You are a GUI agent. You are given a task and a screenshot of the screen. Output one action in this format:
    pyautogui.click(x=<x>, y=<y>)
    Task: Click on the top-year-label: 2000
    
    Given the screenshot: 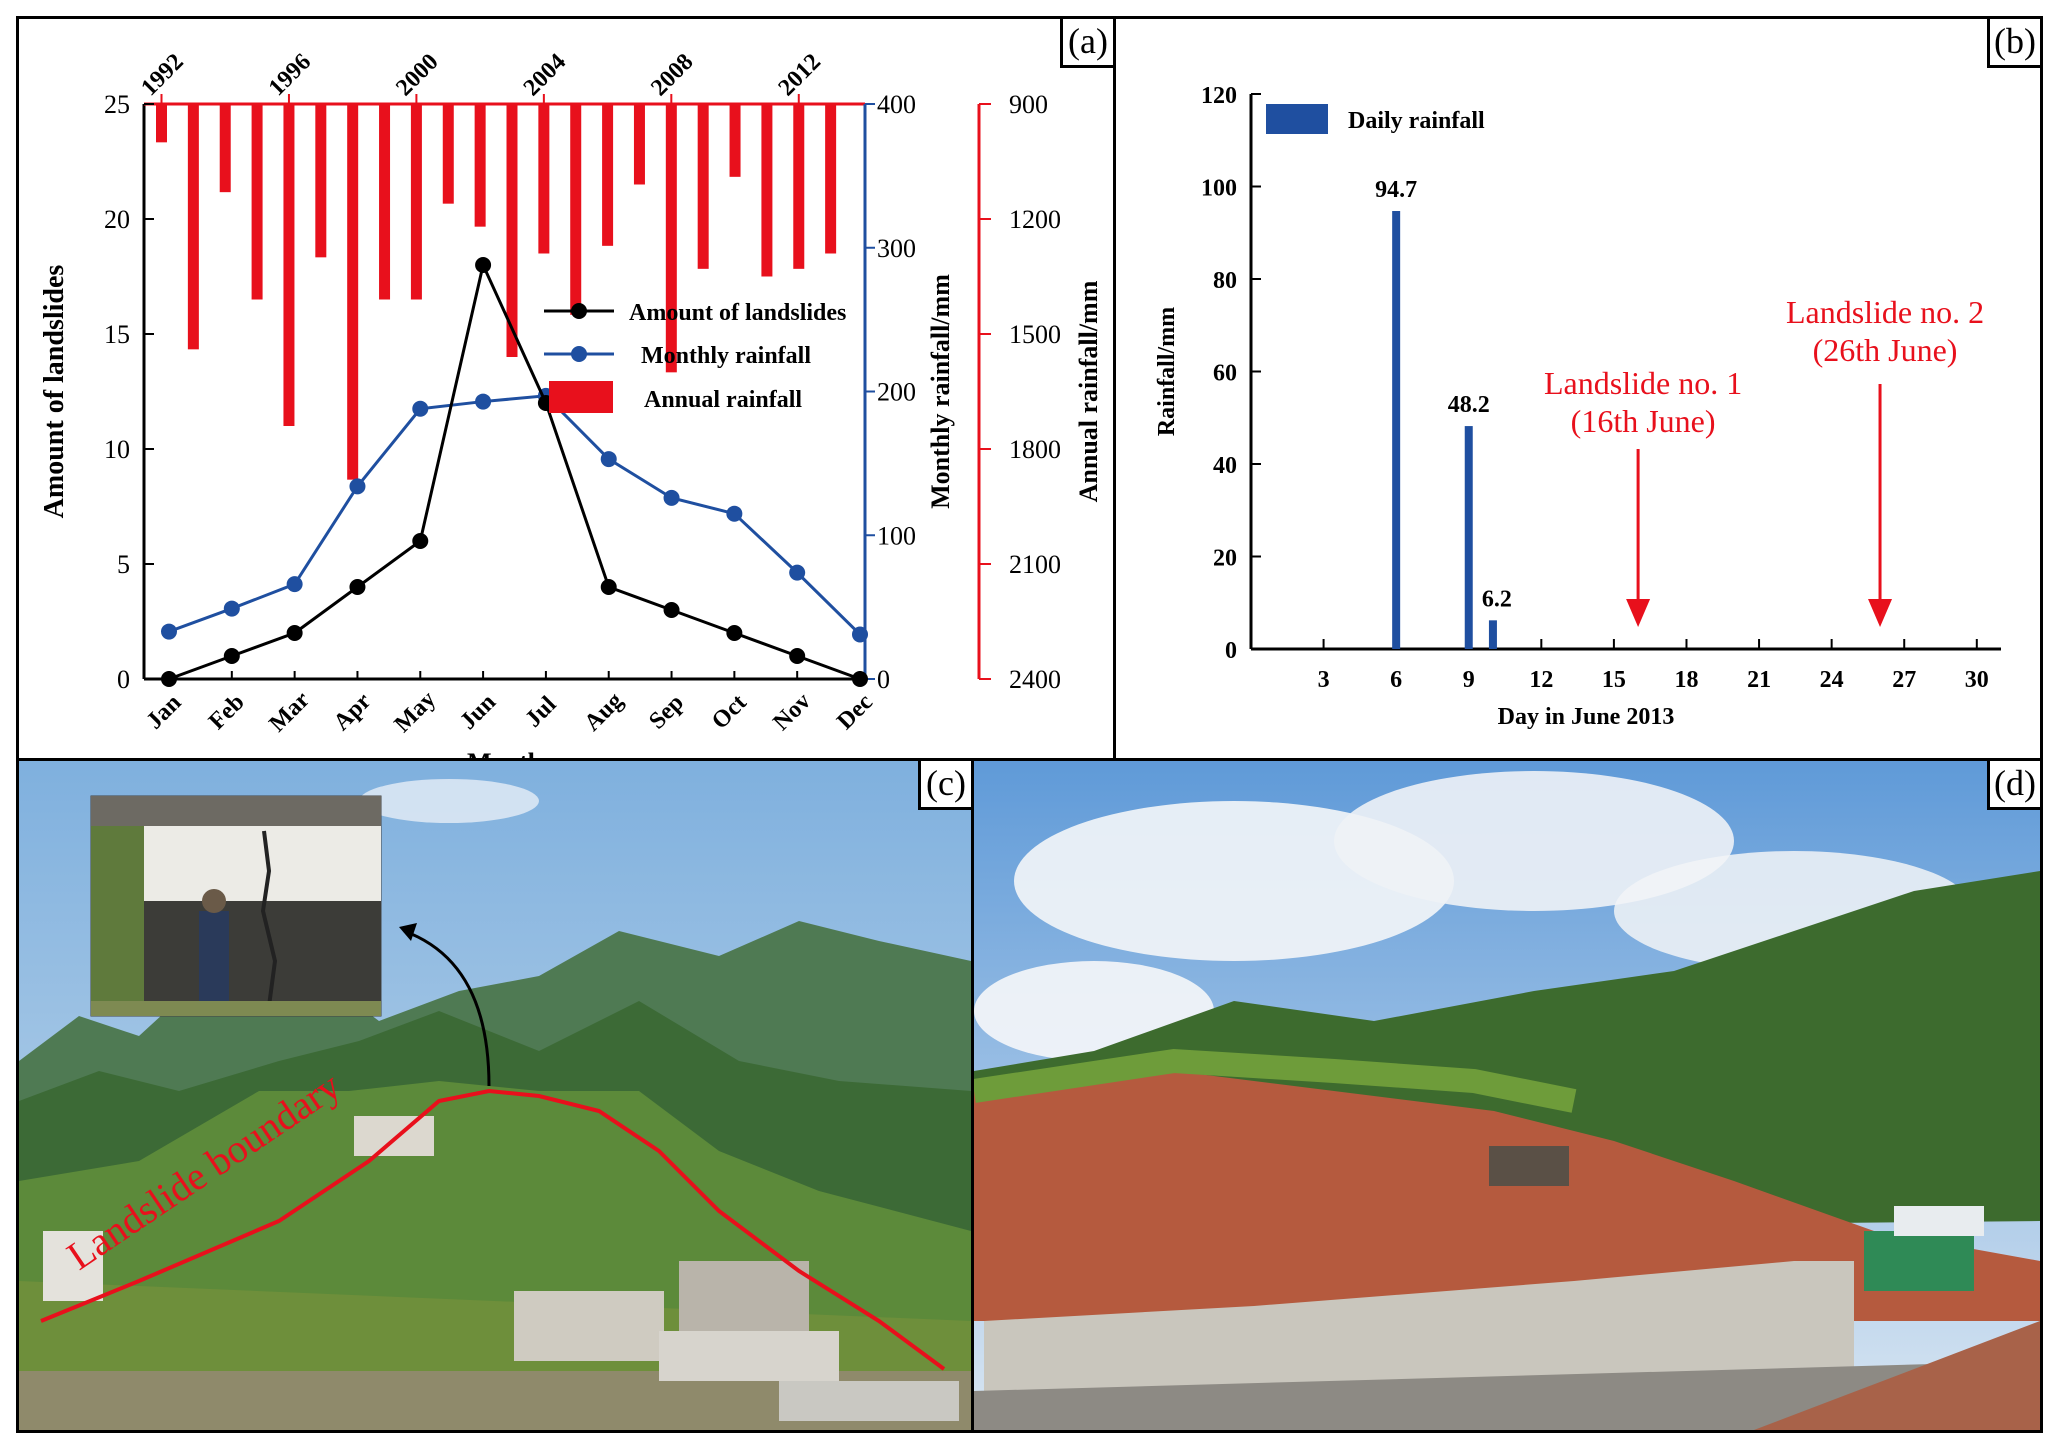 What is the action you would take?
    pyautogui.click(x=417, y=75)
    